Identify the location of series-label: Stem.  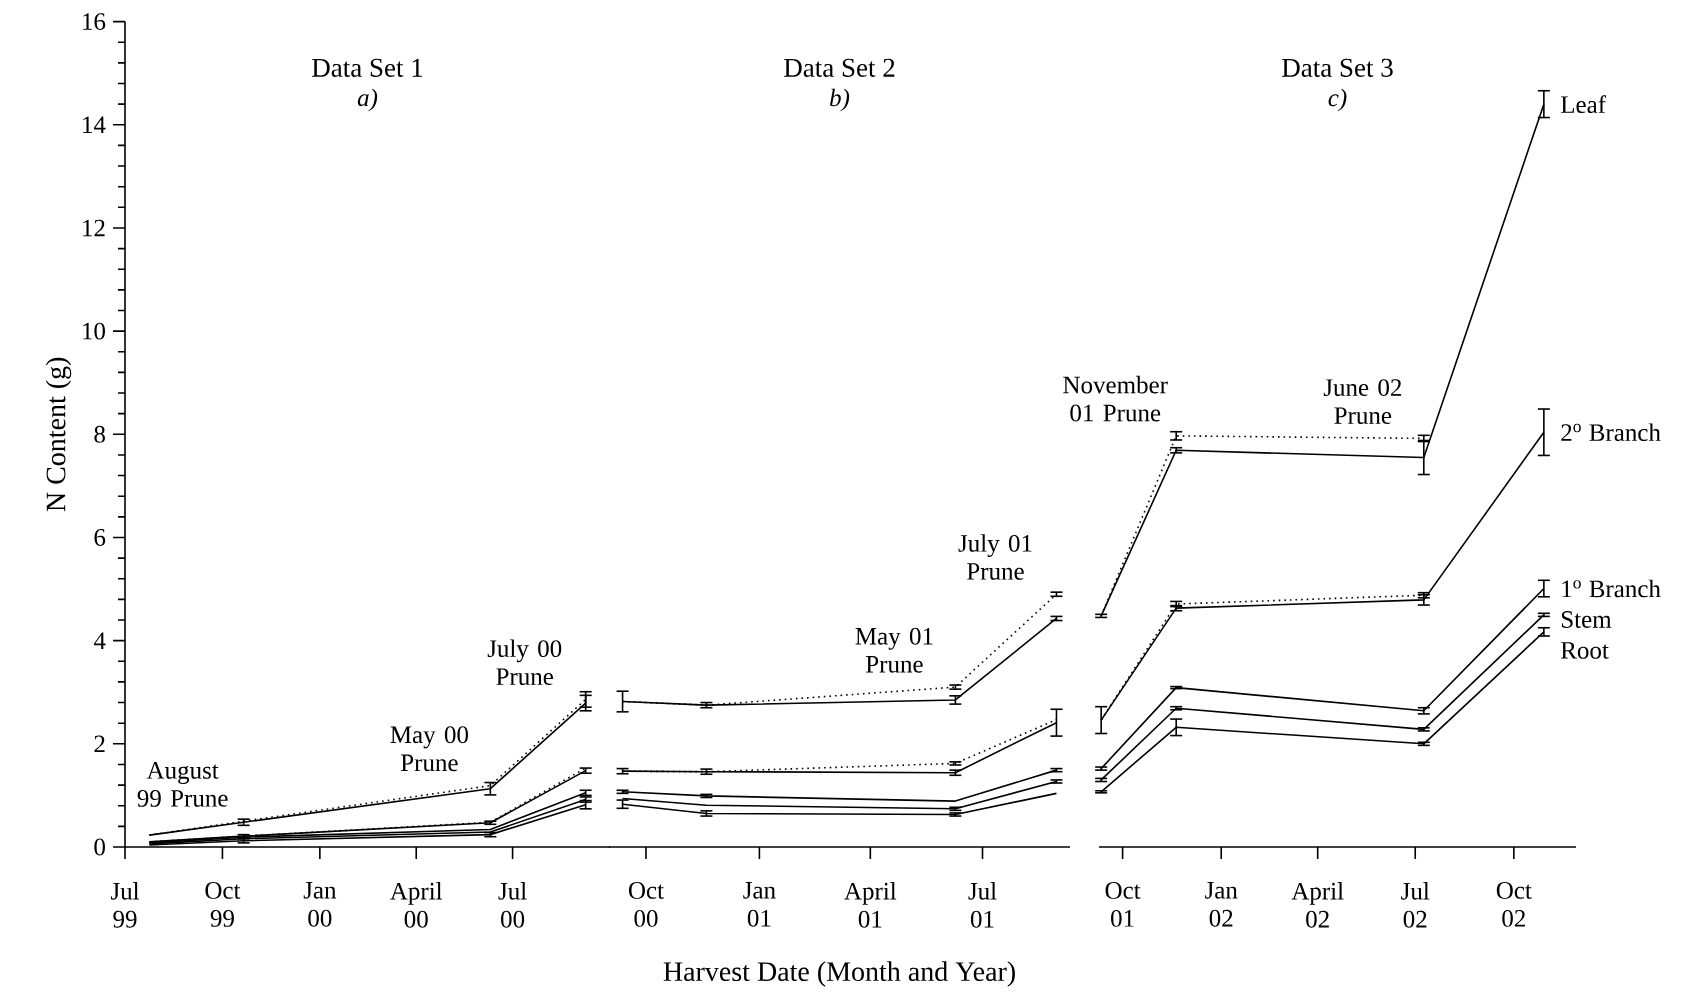
(1586, 619).